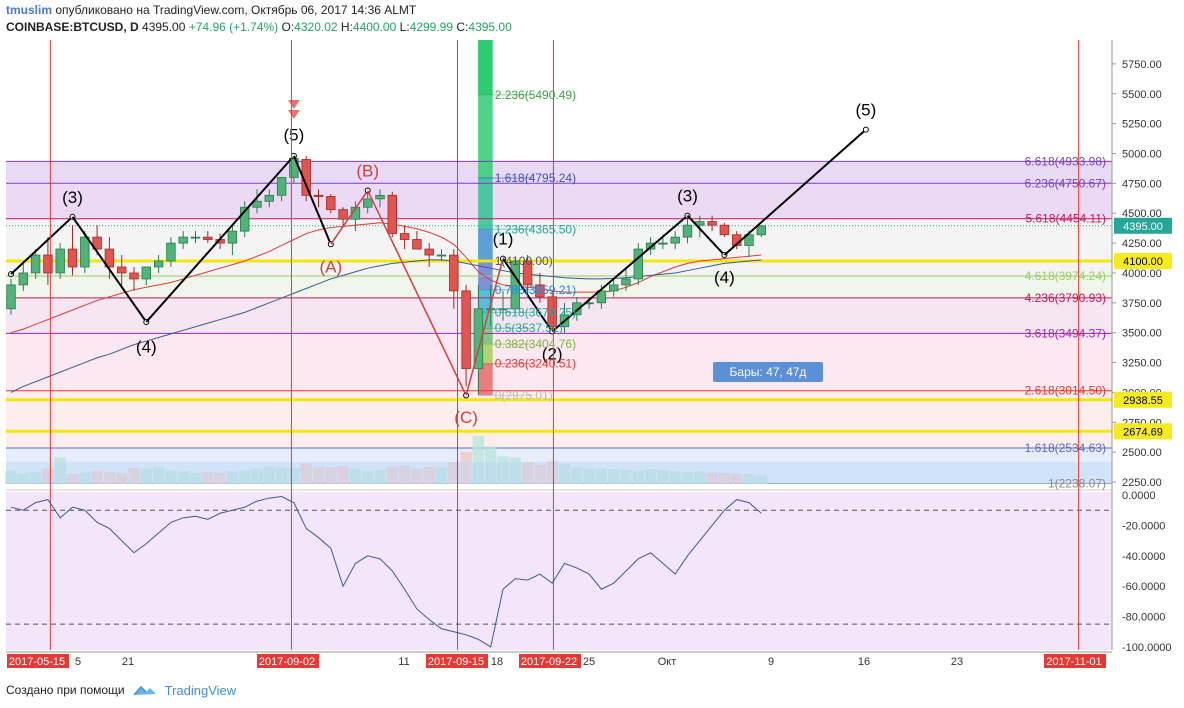 This screenshot has width=1184, height=708. What do you see at coordinates (552, 353) in the screenshot?
I see `wave-label: (2)` at bounding box center [552, 353].